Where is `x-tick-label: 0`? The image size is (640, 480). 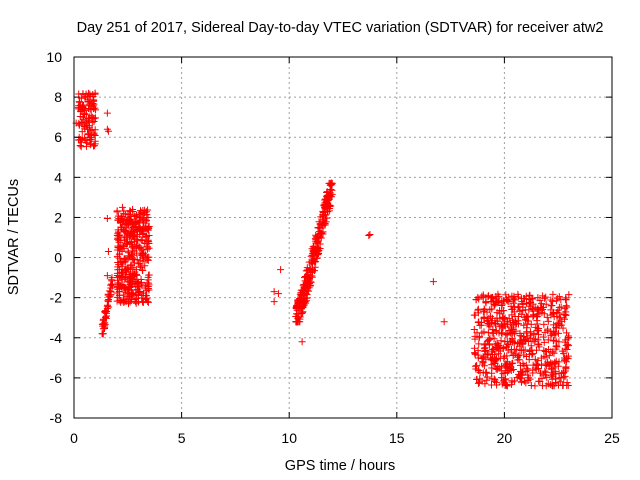 x-tick-label: 0 is located at coordinates (74, 438).